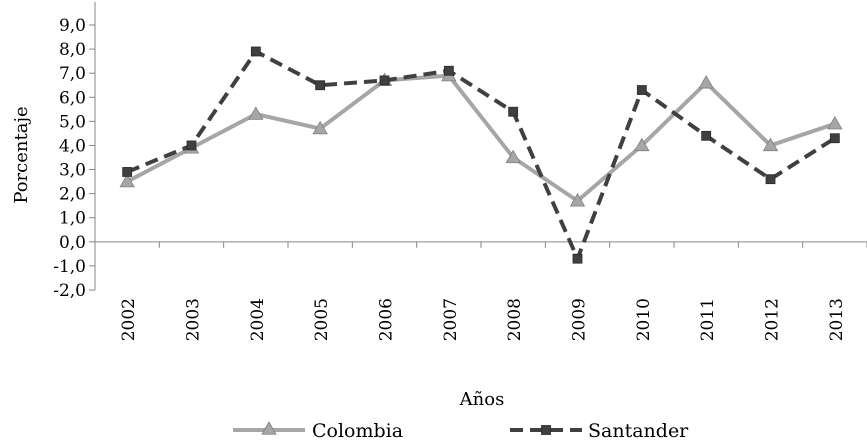 The width and height of the screenshot is (867, 441). Describe the element at coordinates (837, 319) in the screenshot. I see `x-tick-label: 2013` at that location.